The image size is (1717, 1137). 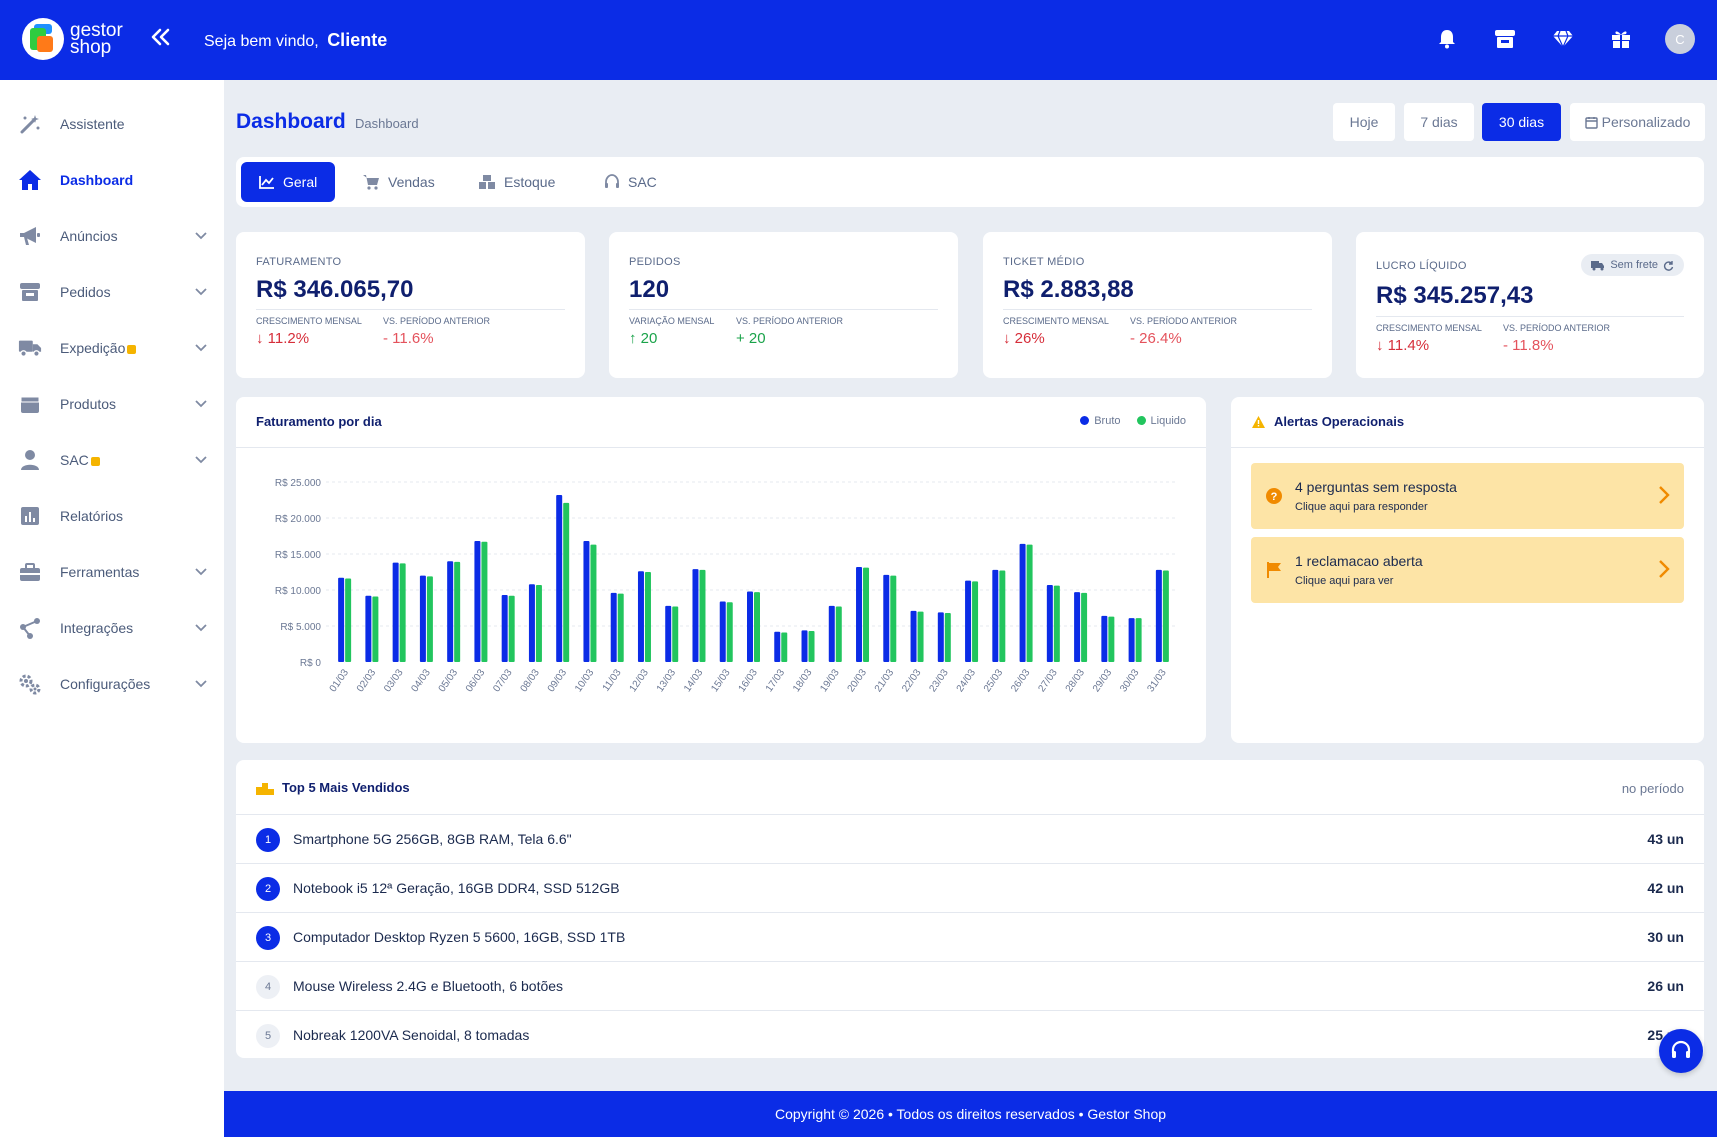 I want to click on tab-geral: Geral, so click(x=288, y=182).